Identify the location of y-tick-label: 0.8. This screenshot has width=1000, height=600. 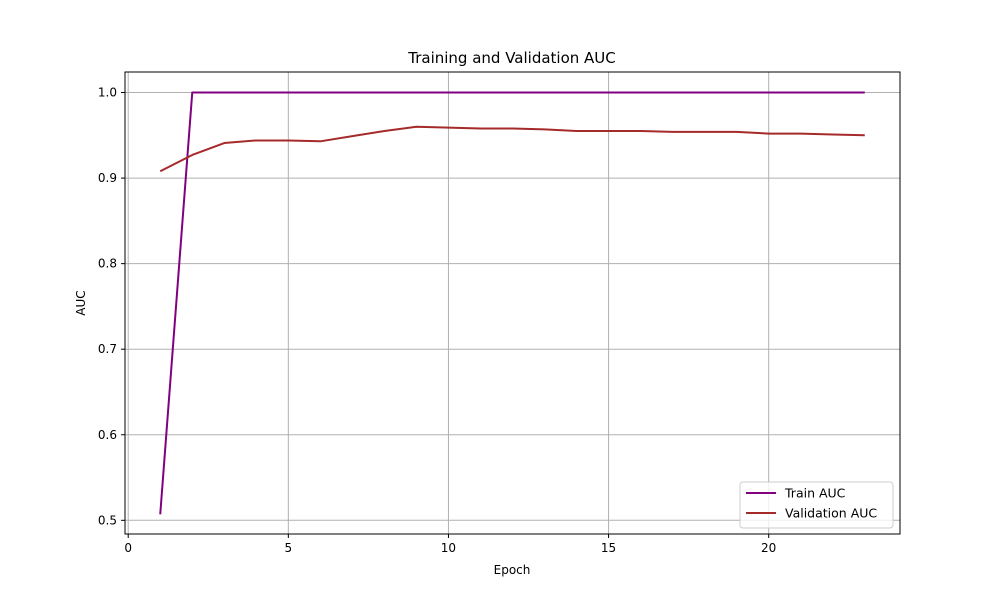
(107, 264).